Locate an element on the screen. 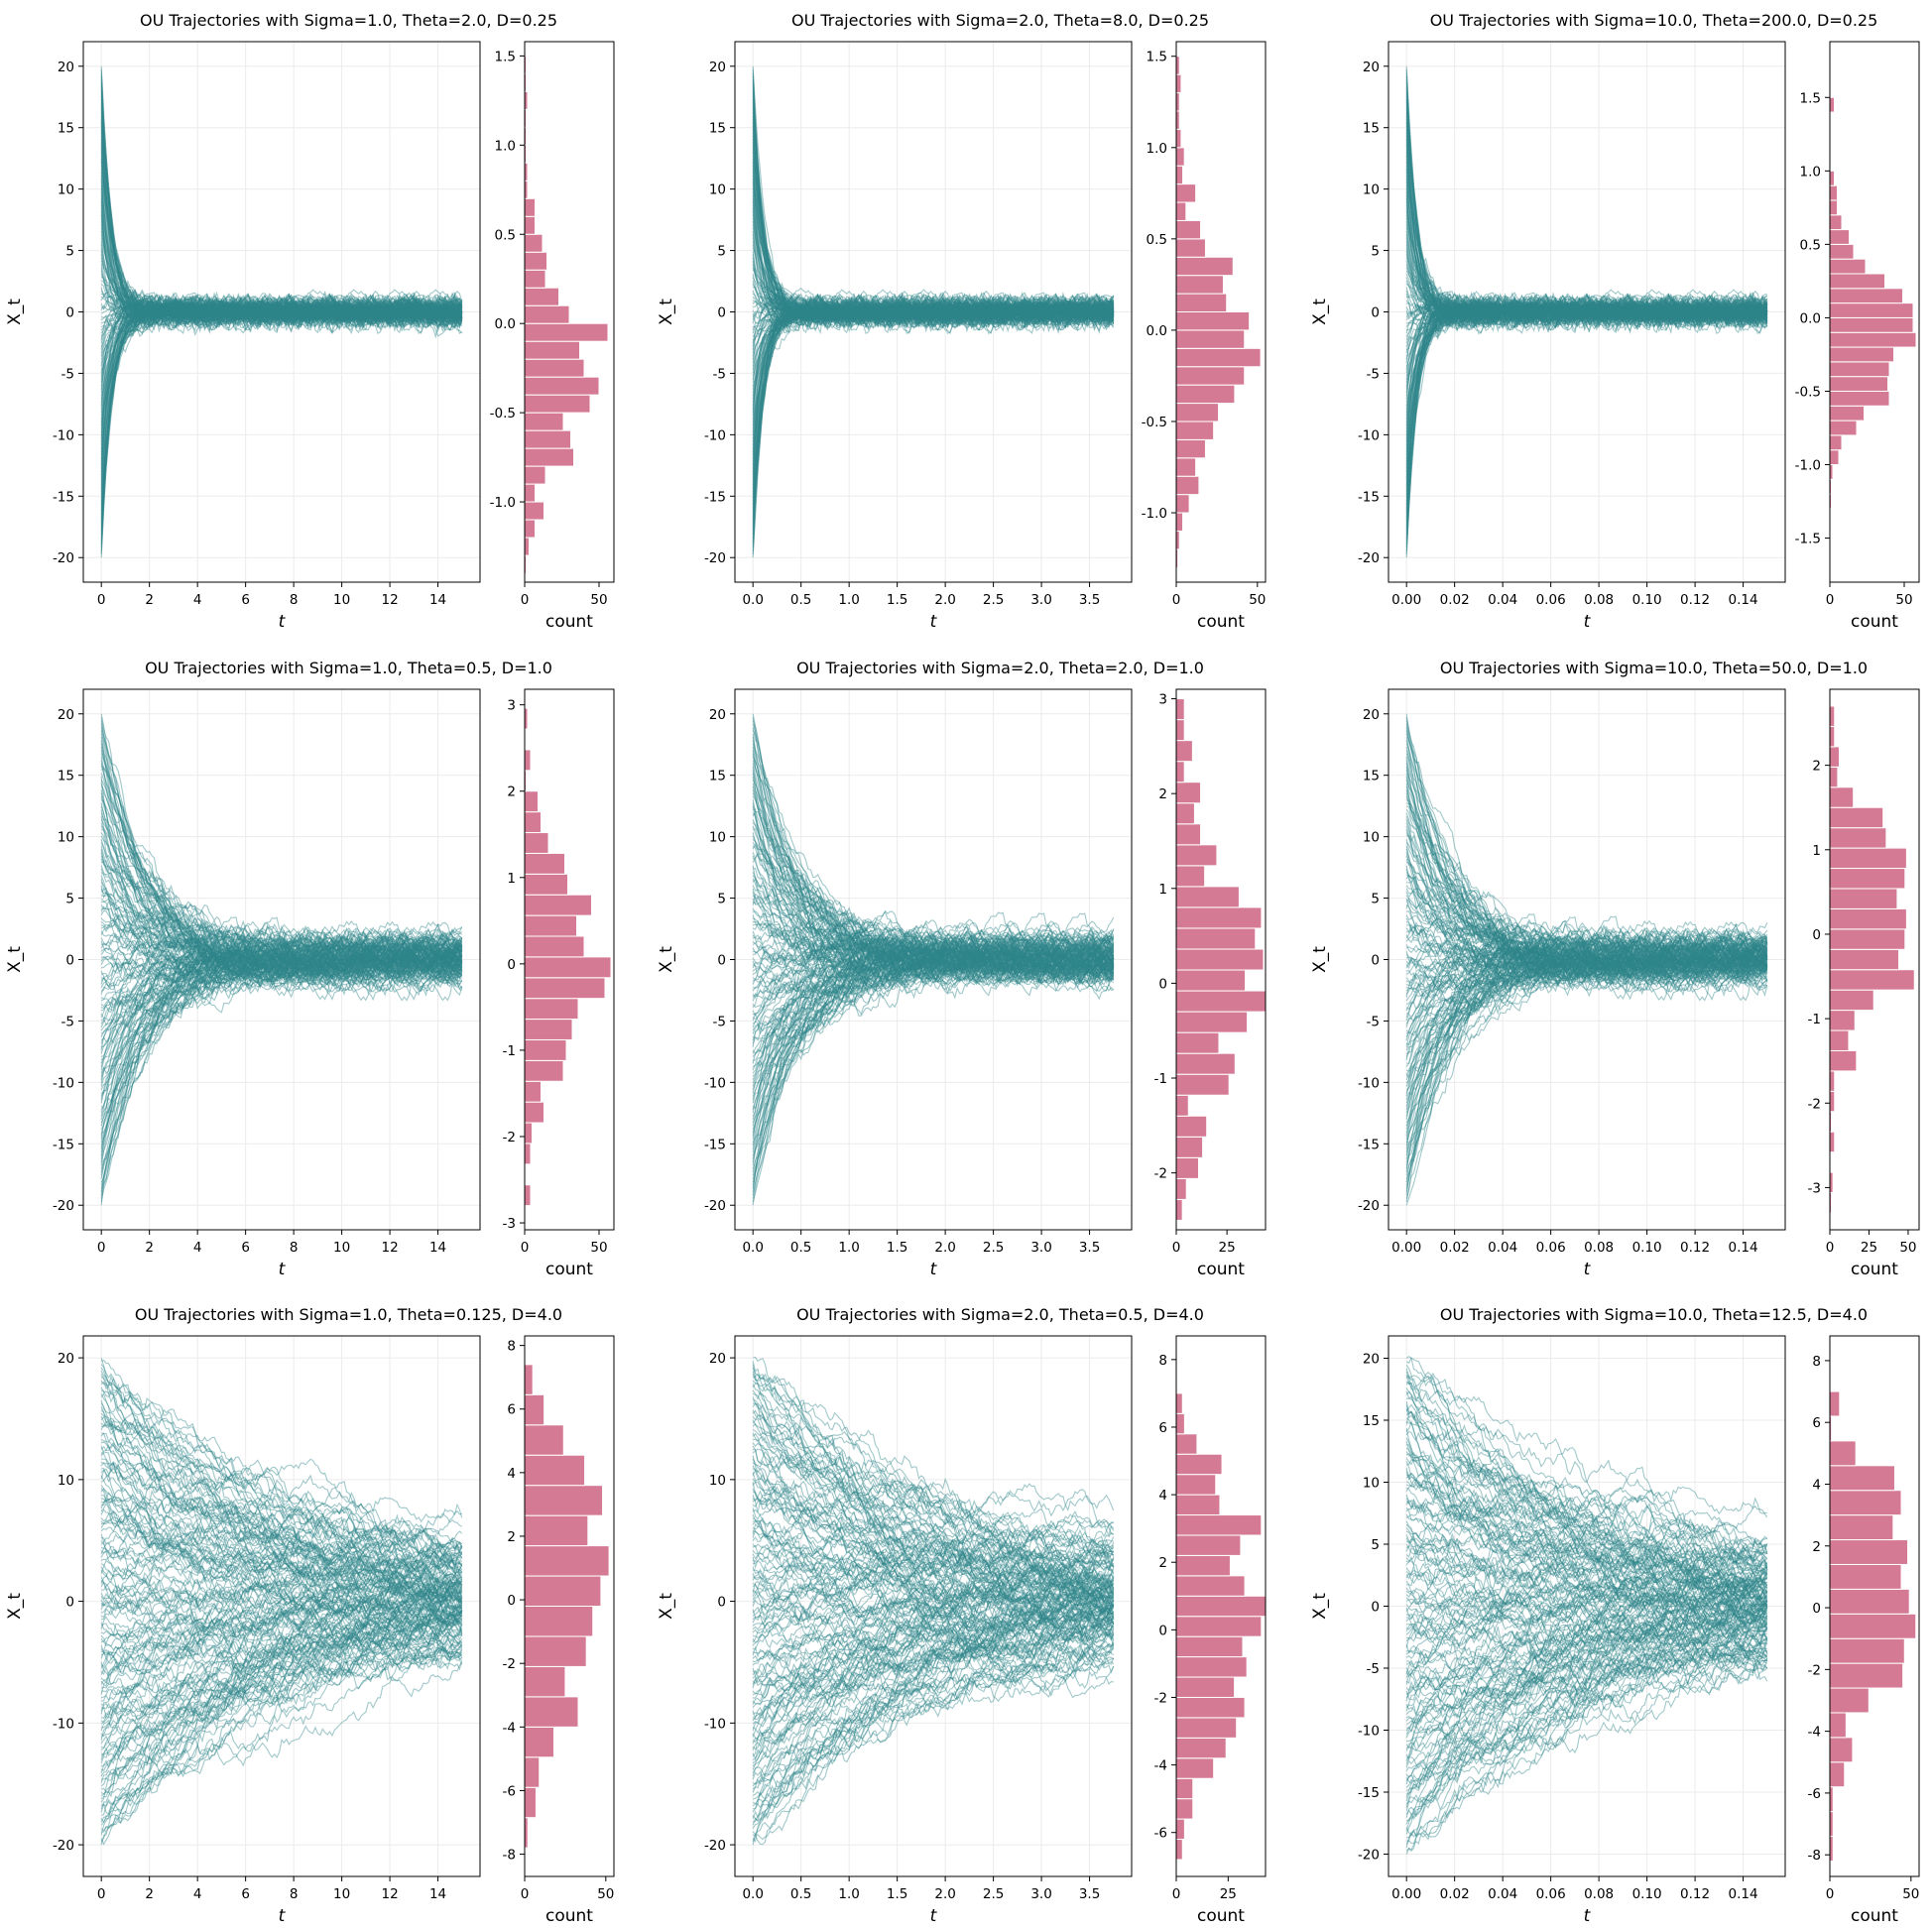  y-tick-label: 20 is located at coordinates (1371, 67).